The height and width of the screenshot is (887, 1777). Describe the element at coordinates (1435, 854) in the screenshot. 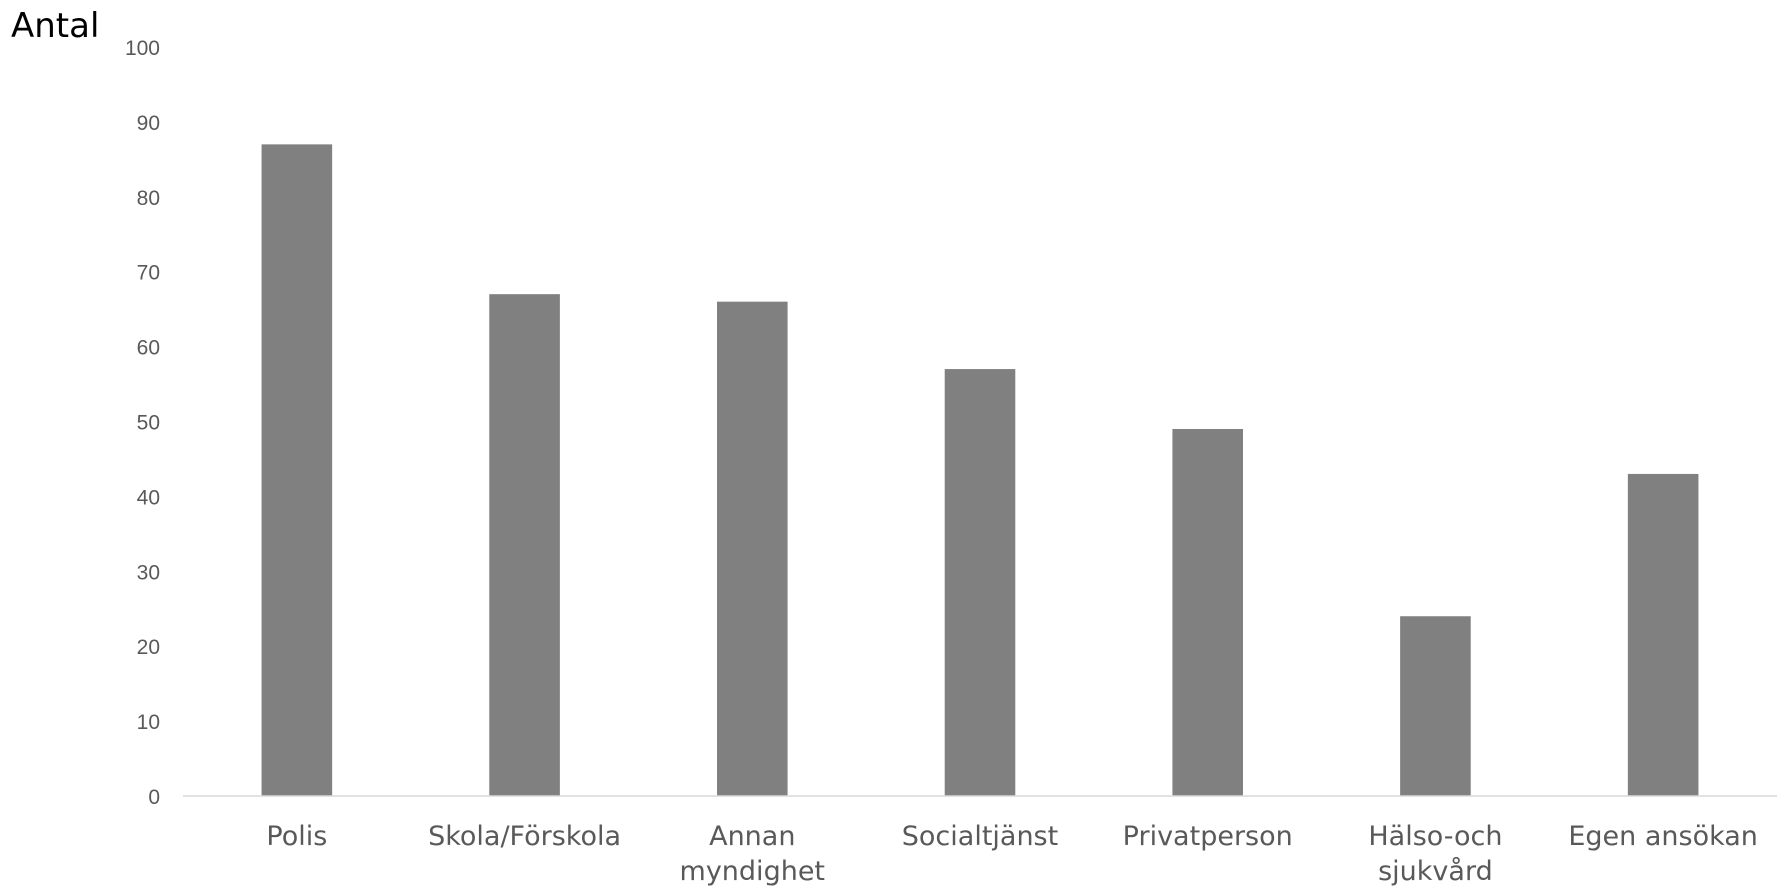

I see `x-tick-label: Hälso-och sjukvård` at that location.